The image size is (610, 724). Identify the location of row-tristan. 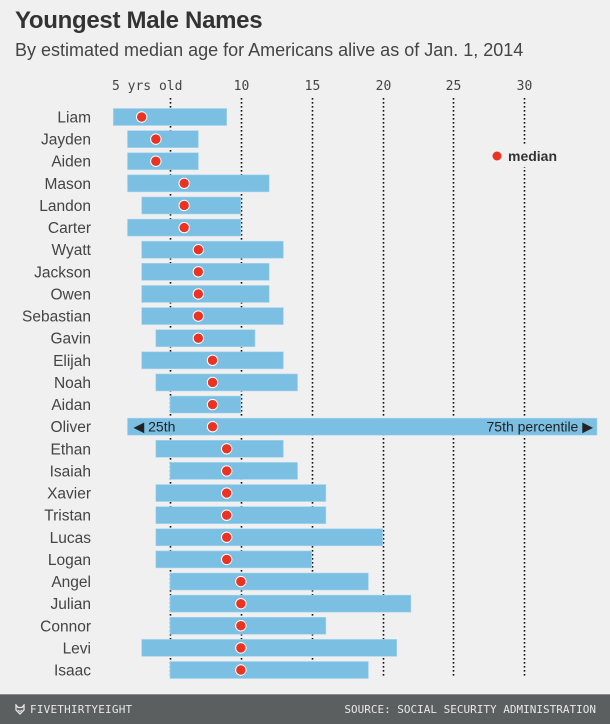
(241, 515).